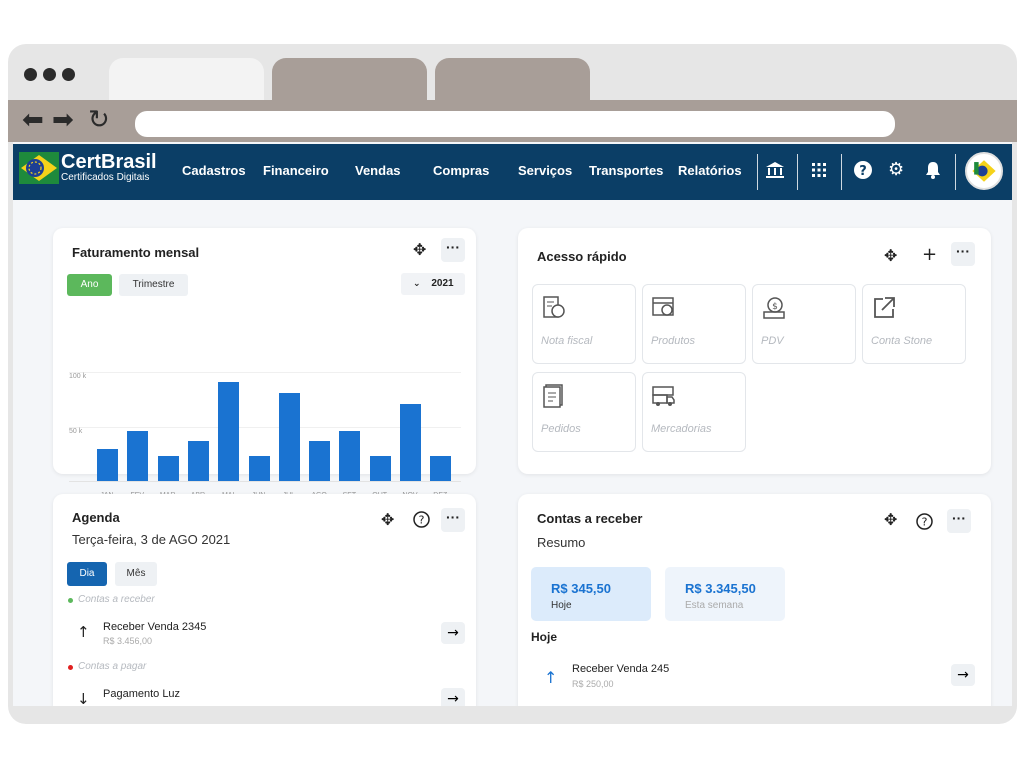  What do you see at coordinates (229, 431) in the screenshot?
I see `bar-mai` at bounding box center [229, 431].